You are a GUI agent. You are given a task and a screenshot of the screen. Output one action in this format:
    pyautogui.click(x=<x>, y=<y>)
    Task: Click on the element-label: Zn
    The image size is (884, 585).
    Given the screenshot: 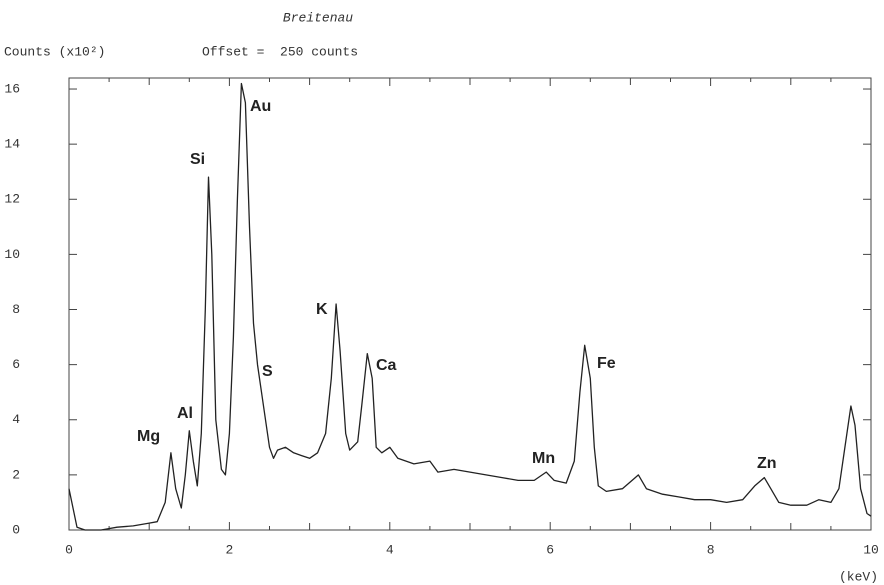 What is the action you would take?
    pyautogui.click(x=767, y=463)
    